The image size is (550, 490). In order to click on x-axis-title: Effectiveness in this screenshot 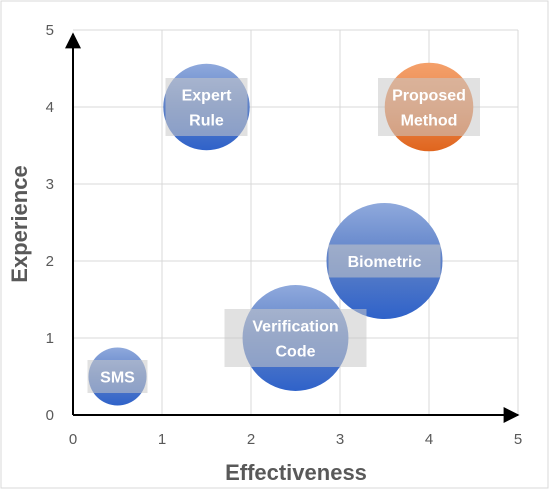, I will do `click(296, 472)`.